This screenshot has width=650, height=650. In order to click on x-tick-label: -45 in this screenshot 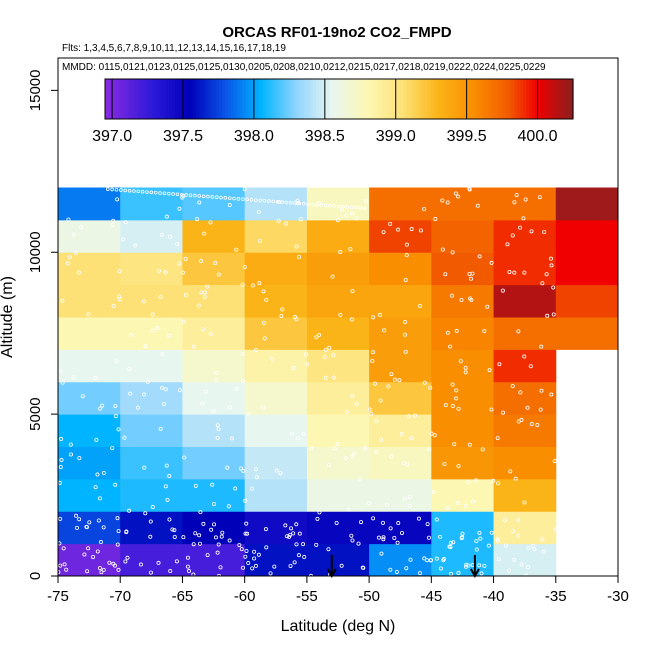, I will do `click(431, 596)`.